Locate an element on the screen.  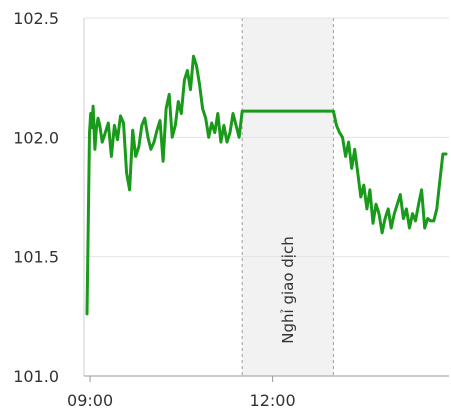
x-tick-label: 12:00 is located at coordinates (273, 400).